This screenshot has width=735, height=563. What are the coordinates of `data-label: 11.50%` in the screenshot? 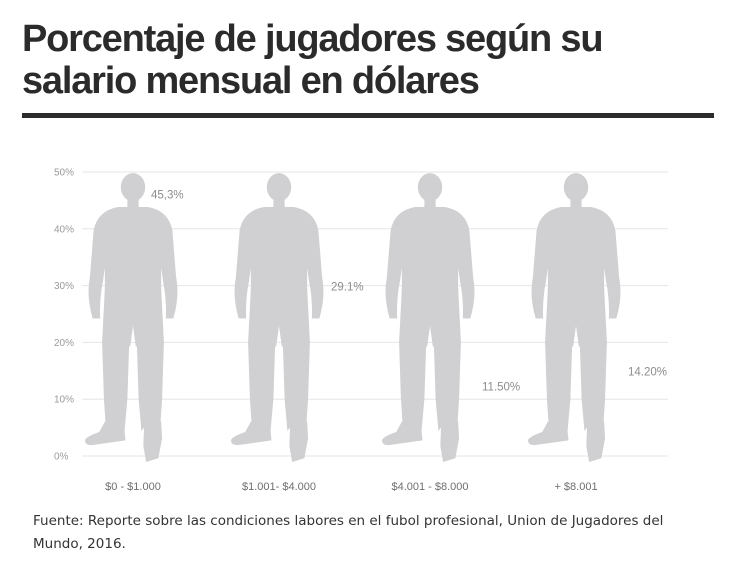 It's located at (501, 388).